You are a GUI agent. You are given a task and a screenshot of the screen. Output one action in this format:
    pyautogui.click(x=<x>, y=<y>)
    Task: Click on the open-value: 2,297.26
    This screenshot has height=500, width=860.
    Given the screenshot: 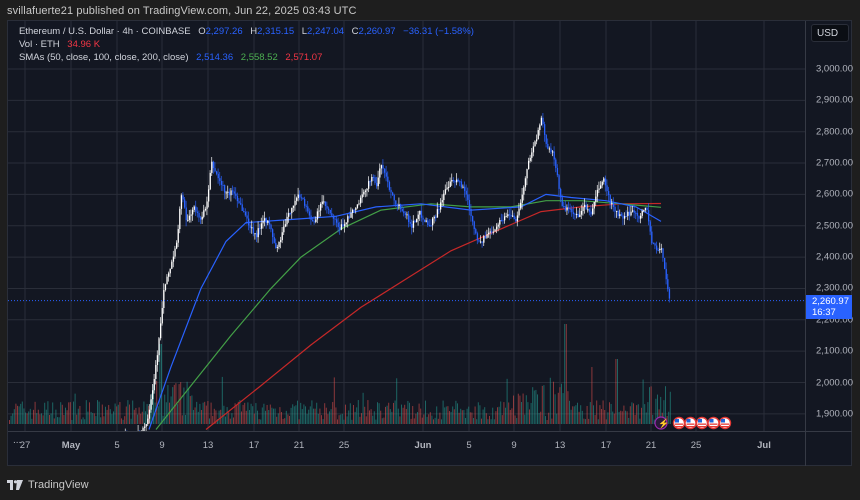 What is the action you would take?
    pyautogui.click(x=224, y=31)
    